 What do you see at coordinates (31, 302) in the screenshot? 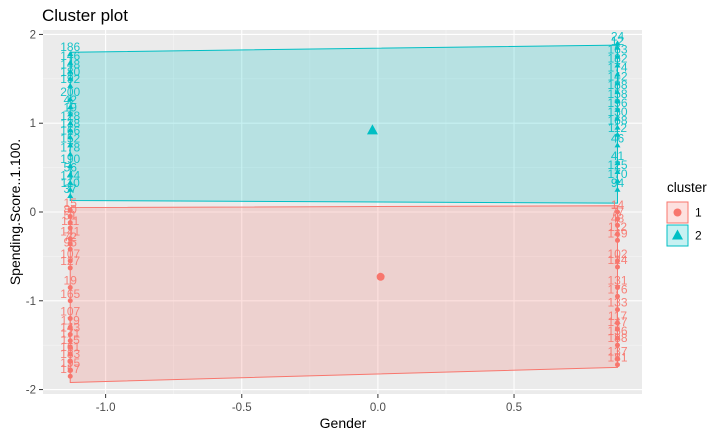
I see `y-tick-label: -1` at bounding box center [31, 302].